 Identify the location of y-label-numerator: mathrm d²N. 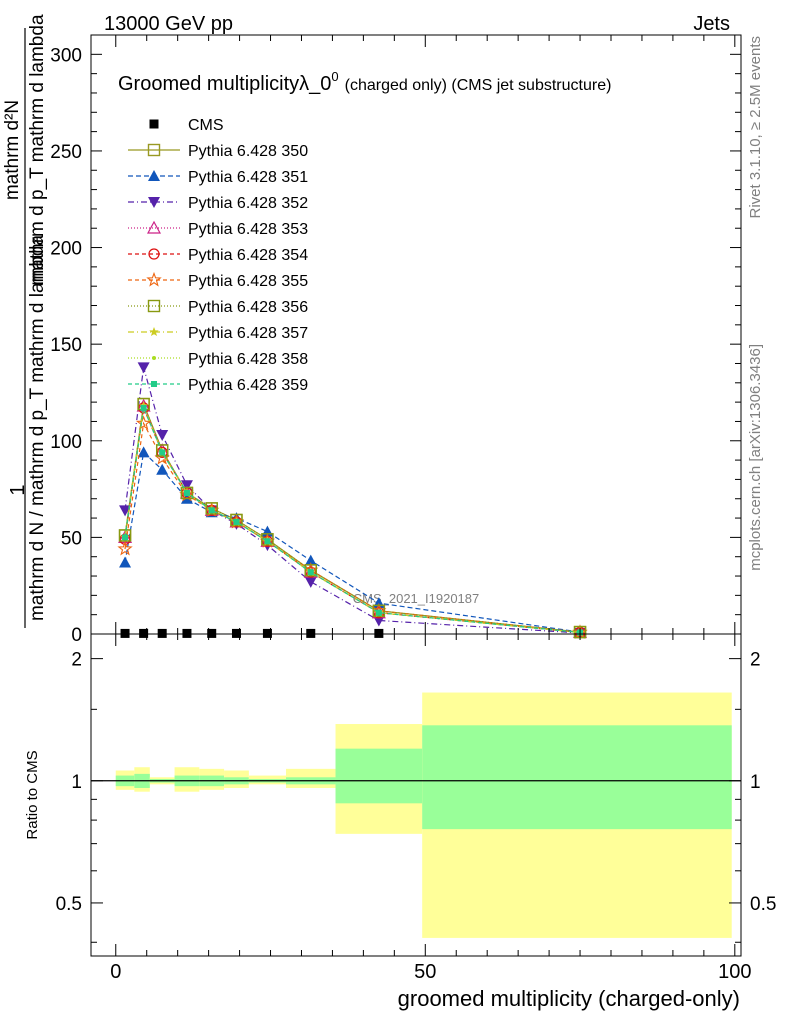
(12, 150).